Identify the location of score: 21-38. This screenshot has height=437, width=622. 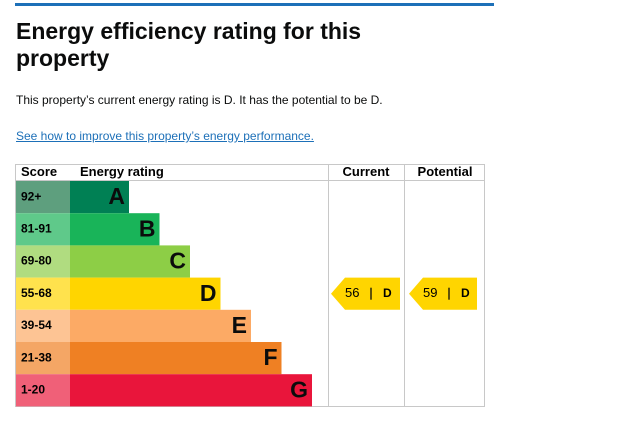
(36, 357).